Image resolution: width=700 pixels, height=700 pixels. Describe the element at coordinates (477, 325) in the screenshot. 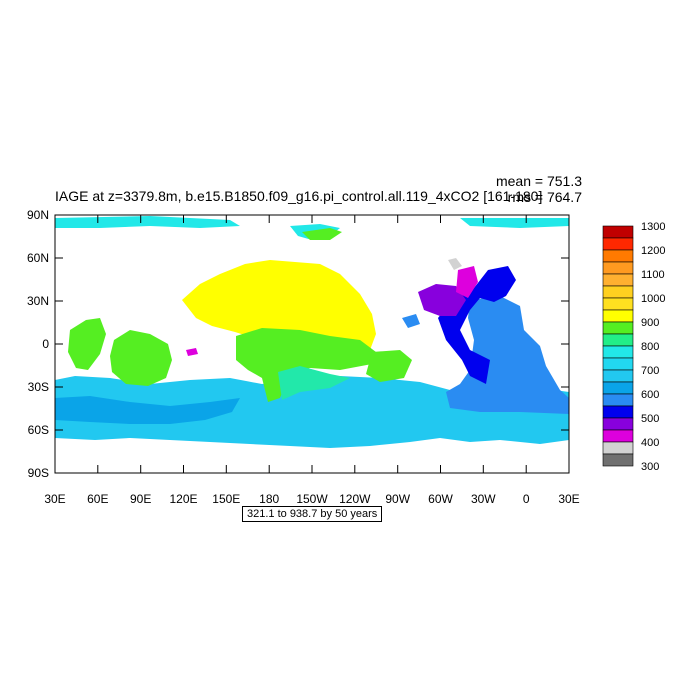

I see `north-atlantic-deep-region` at that location.